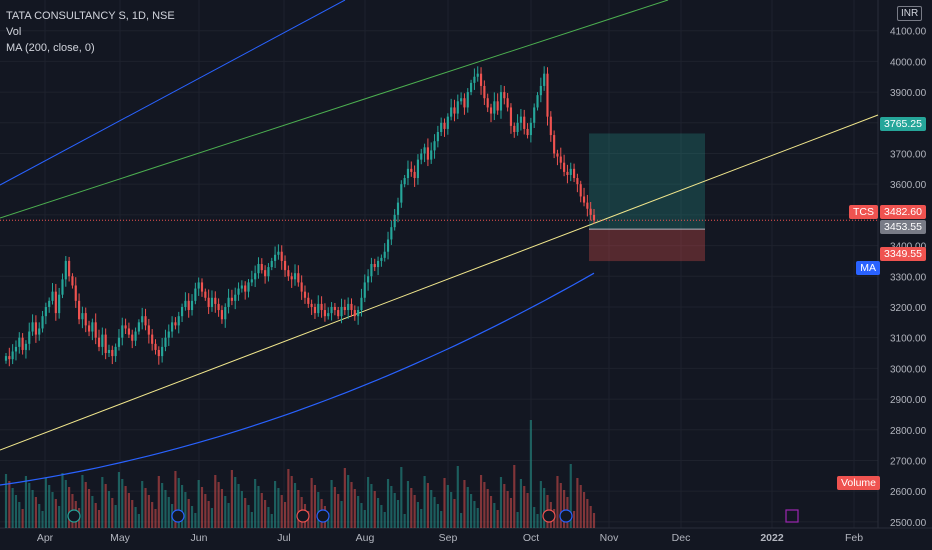  Describe the element at coordinates (173, 93) in the screenshot. I see `trend-line-blue` at that location.